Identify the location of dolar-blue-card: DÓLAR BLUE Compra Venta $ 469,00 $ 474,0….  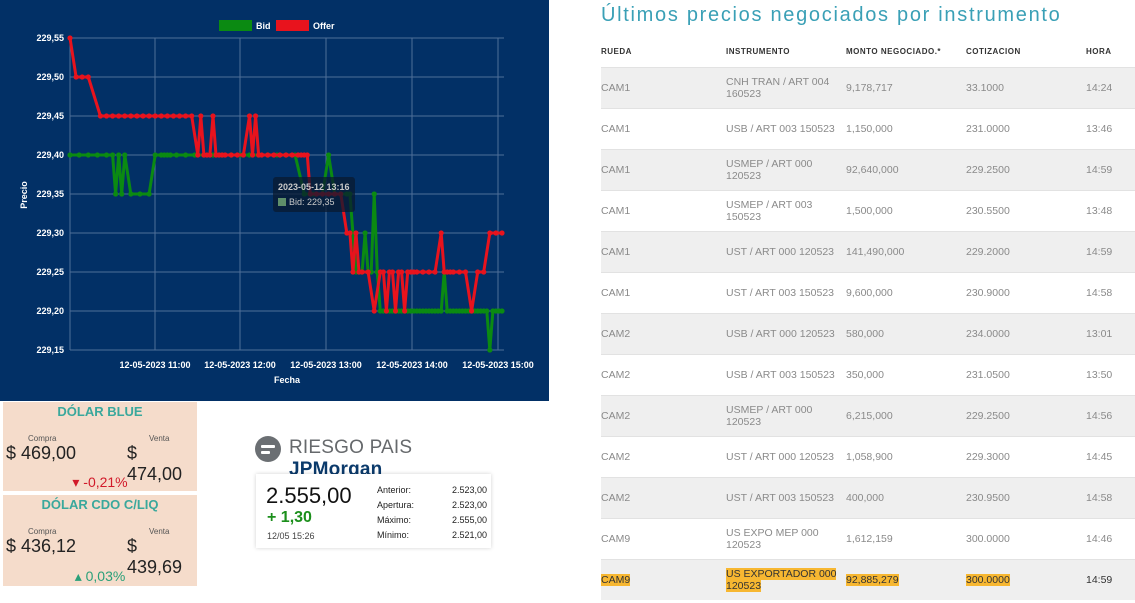
(100, 446).